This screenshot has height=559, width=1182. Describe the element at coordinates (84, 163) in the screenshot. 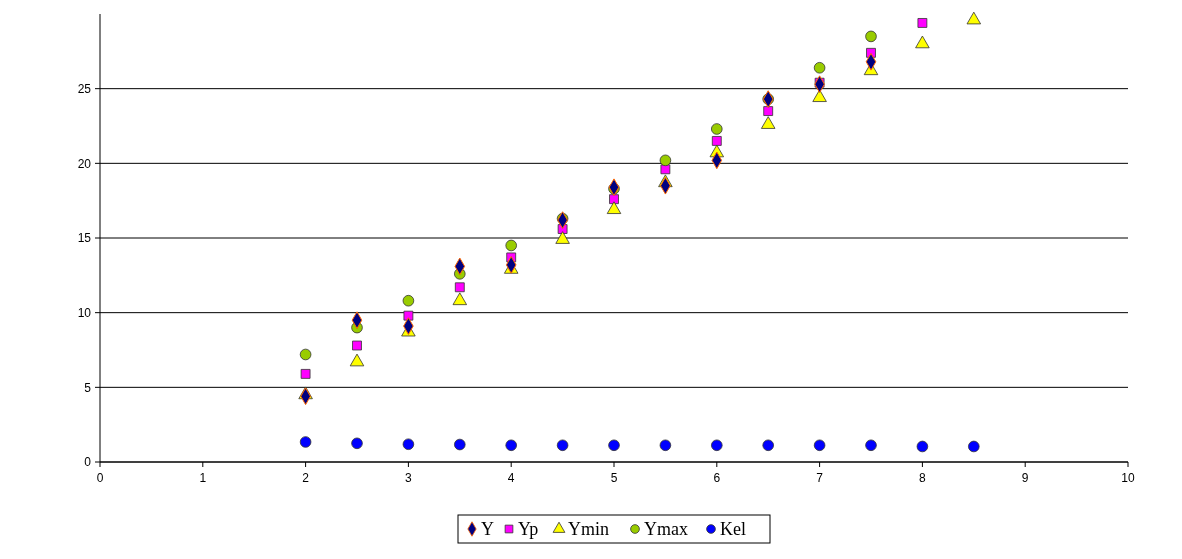

I see `y-tick-label: 20` at that location.